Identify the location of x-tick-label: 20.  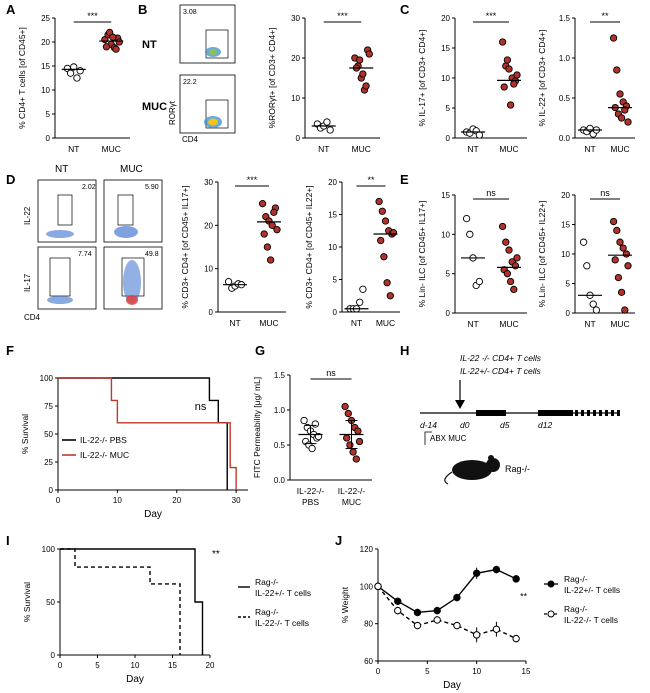
(176, 500).